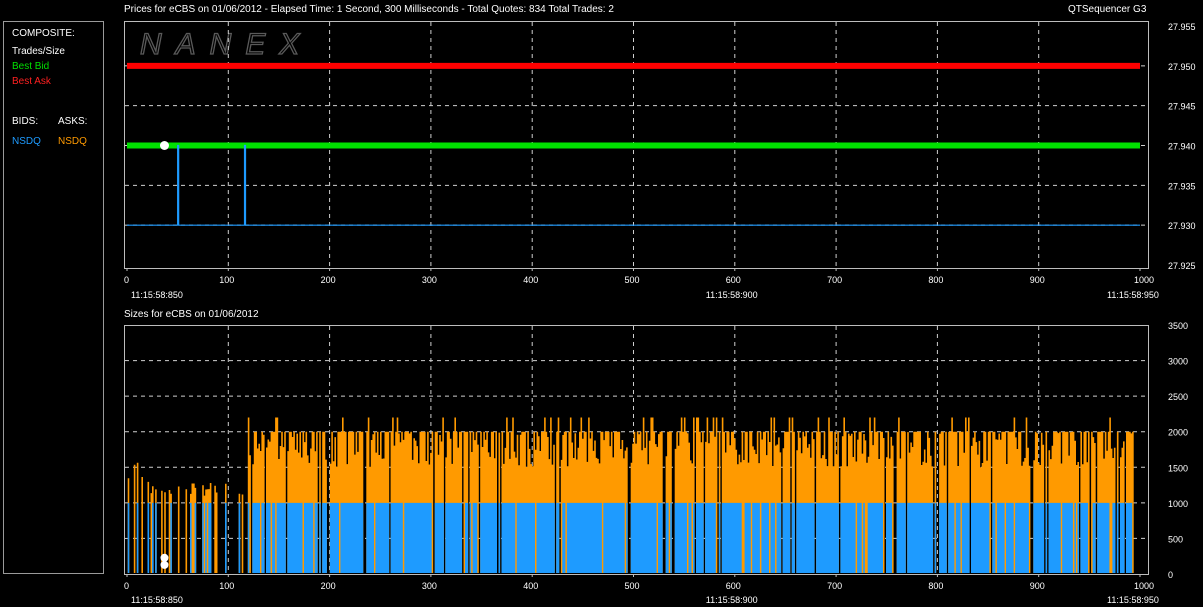 This screenshot has width=1203, height=607. Describe the element at coordinates (26, 141) in the screenshot. I see `legend-bid-exchange: NSDQ` at that location.